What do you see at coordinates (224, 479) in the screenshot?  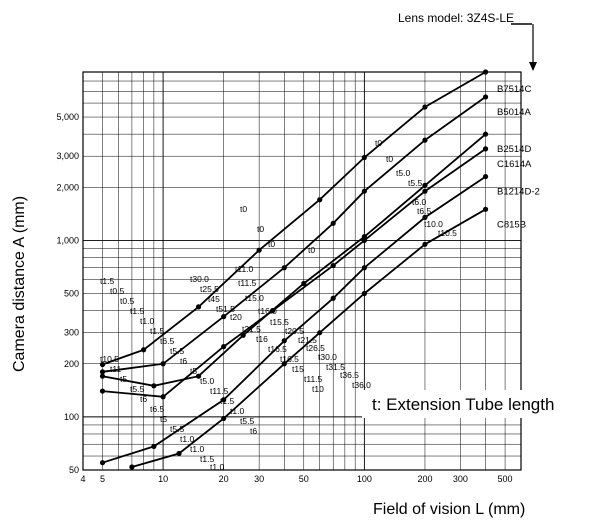 I see `x-tick-label: 20` at bounding box center [224, 479].